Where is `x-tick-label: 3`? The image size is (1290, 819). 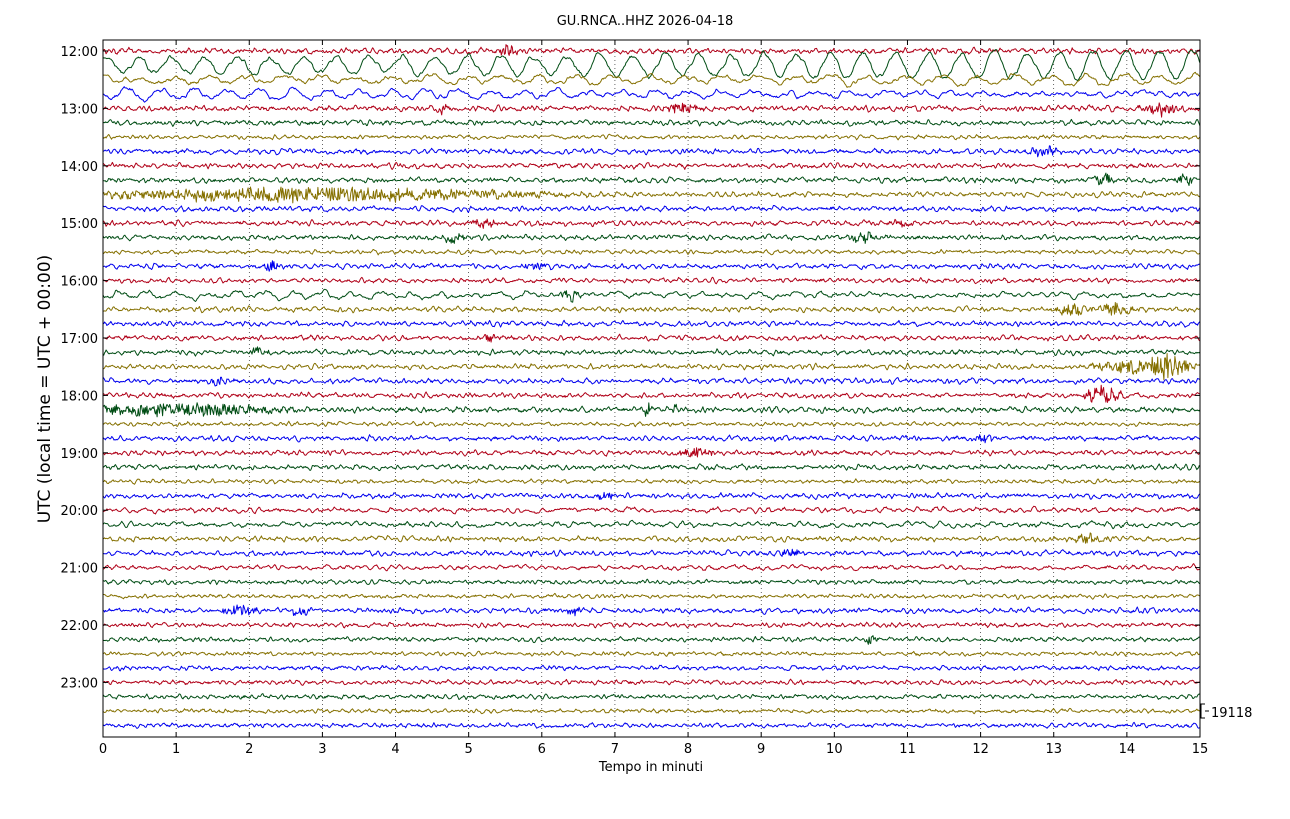 x-tick-label: 3 is located at coordinates (322, 749).